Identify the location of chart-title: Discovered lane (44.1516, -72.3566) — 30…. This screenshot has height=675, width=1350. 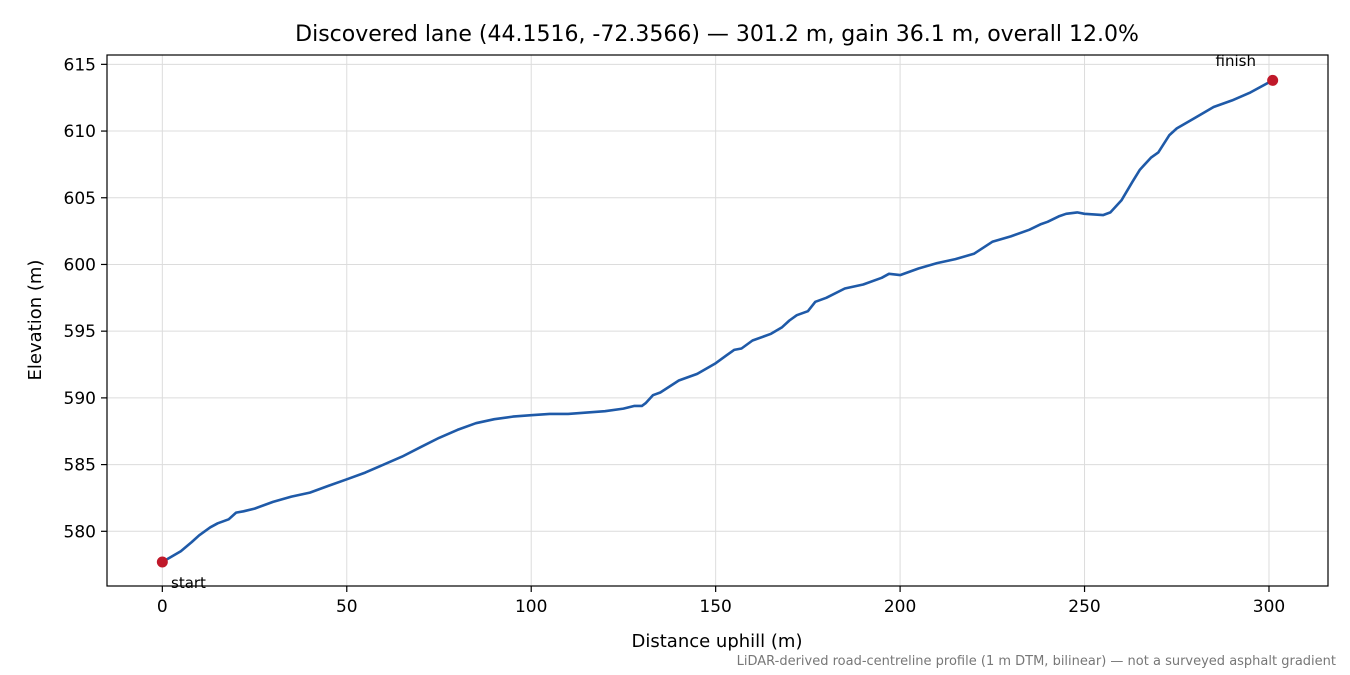
(717, 34).